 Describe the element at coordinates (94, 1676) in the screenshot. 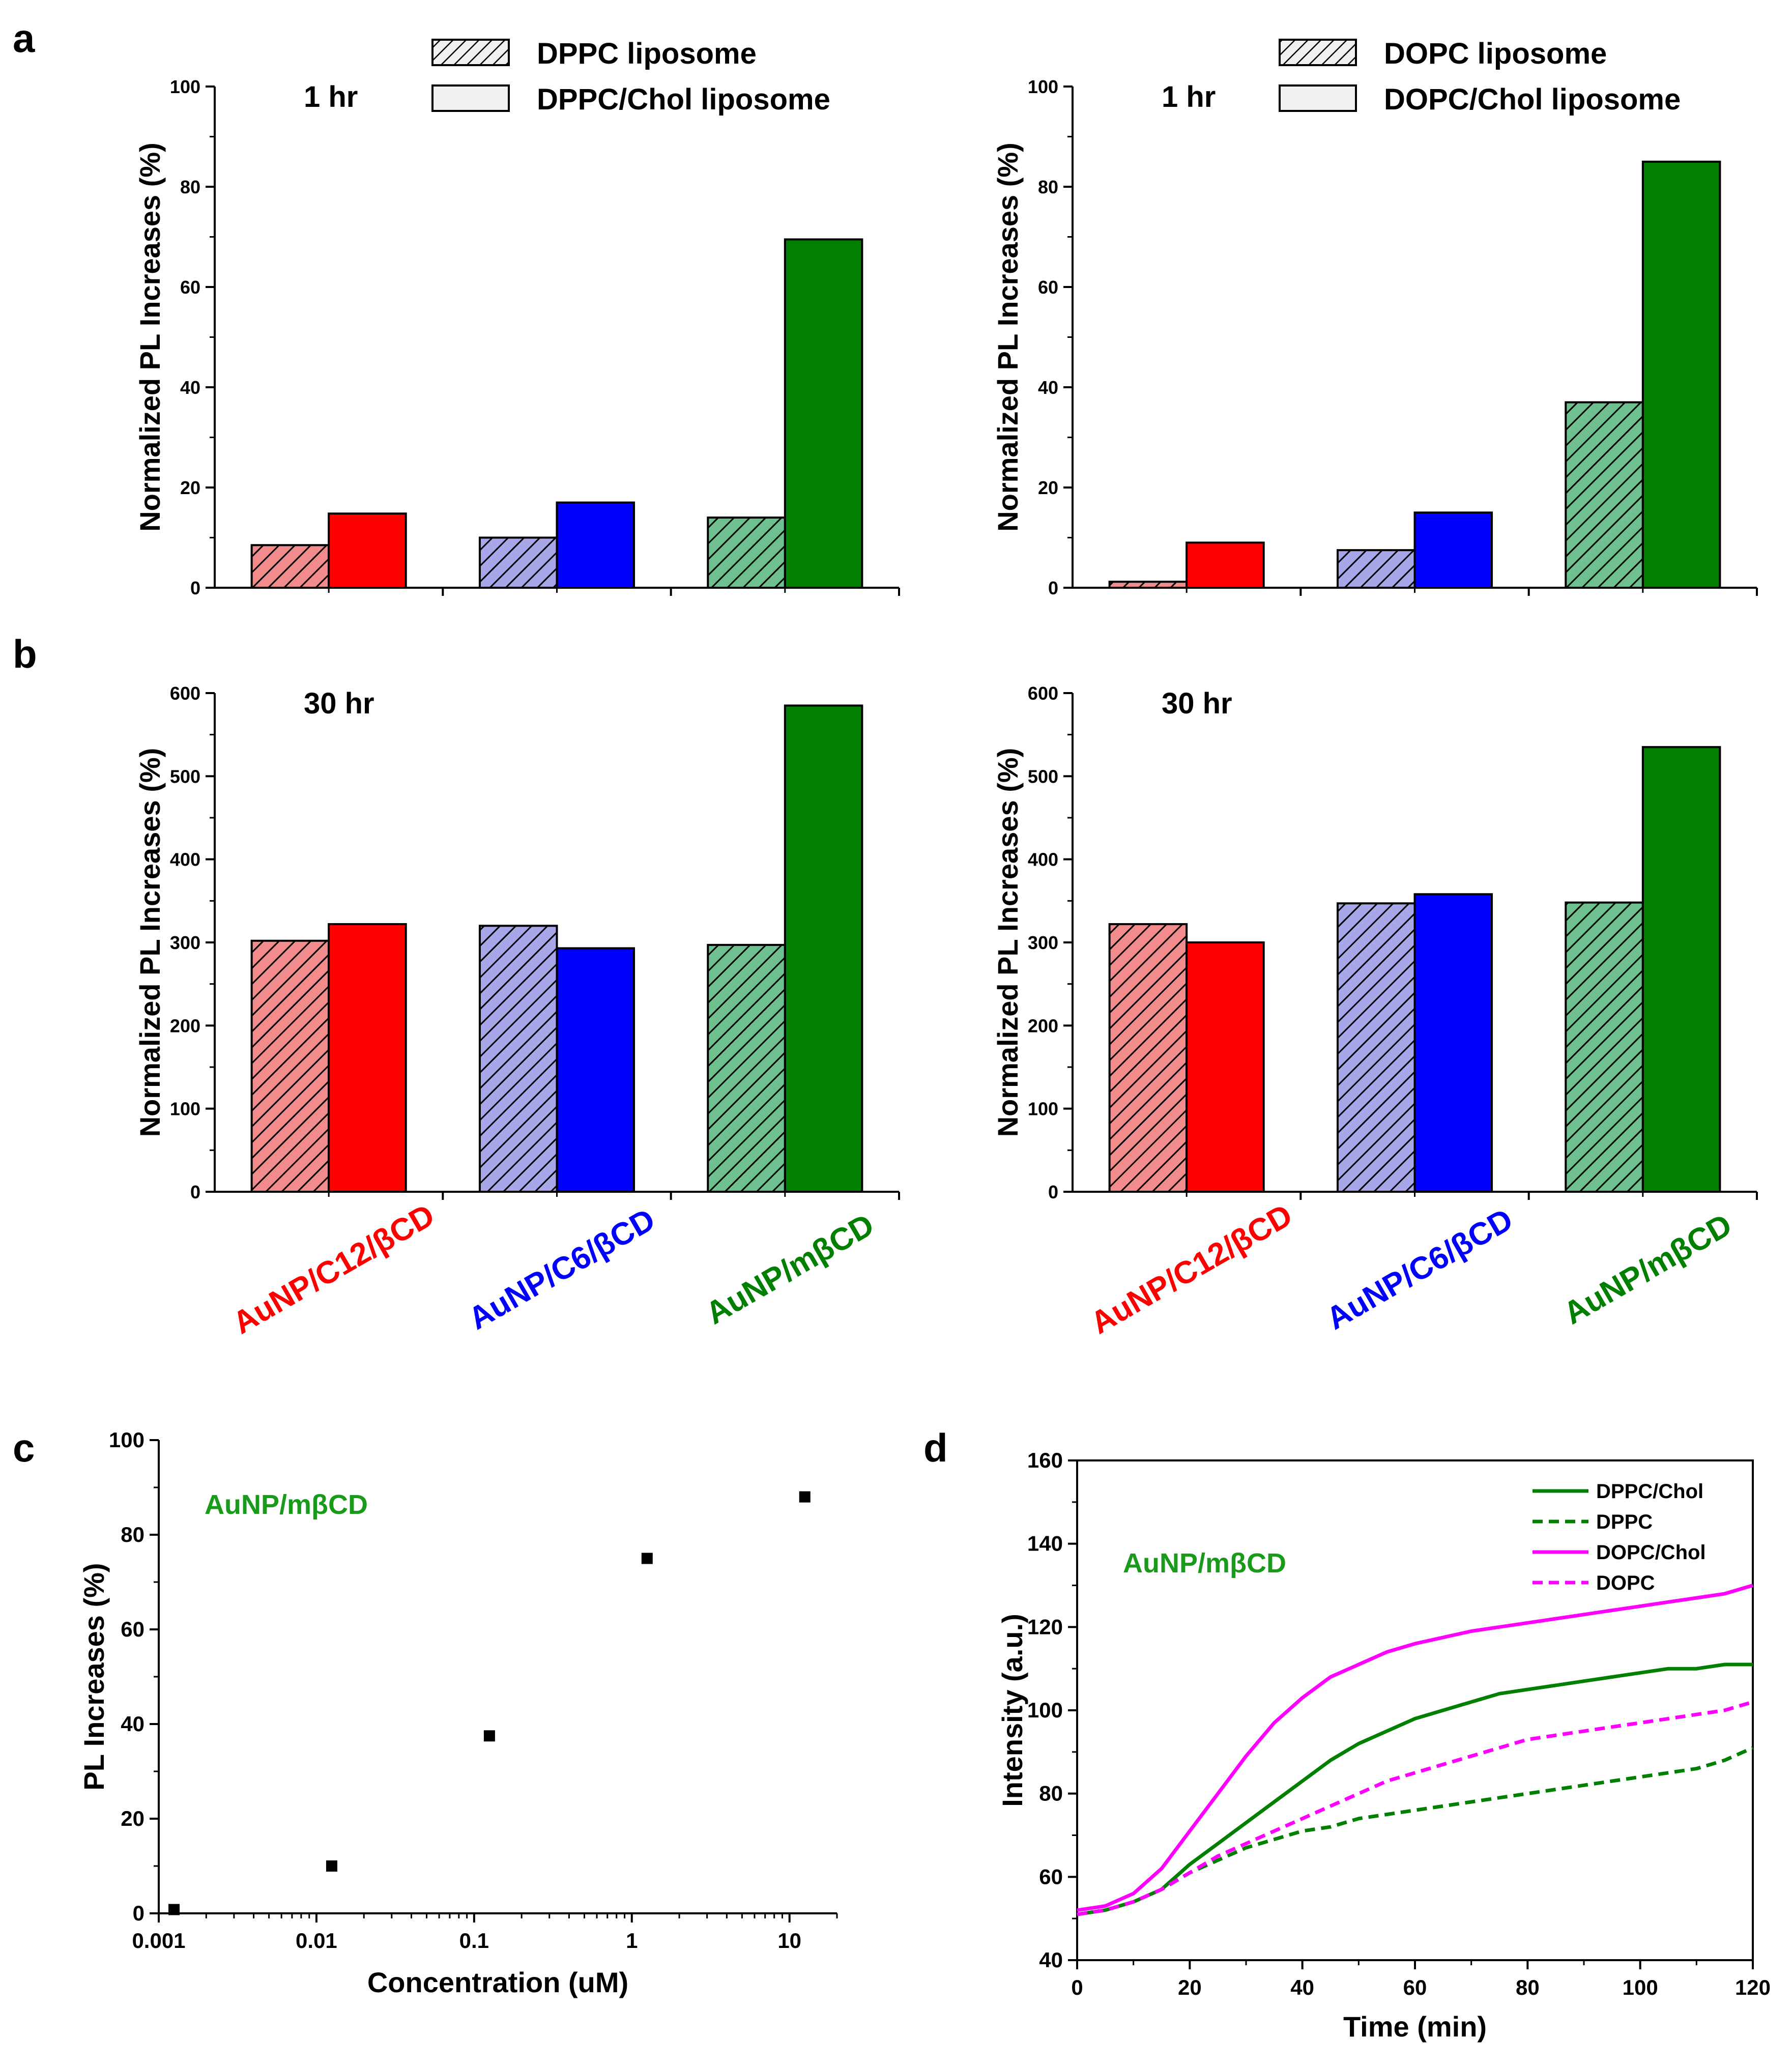

I see `y-axis-label: PL Increases (%)` at that location.